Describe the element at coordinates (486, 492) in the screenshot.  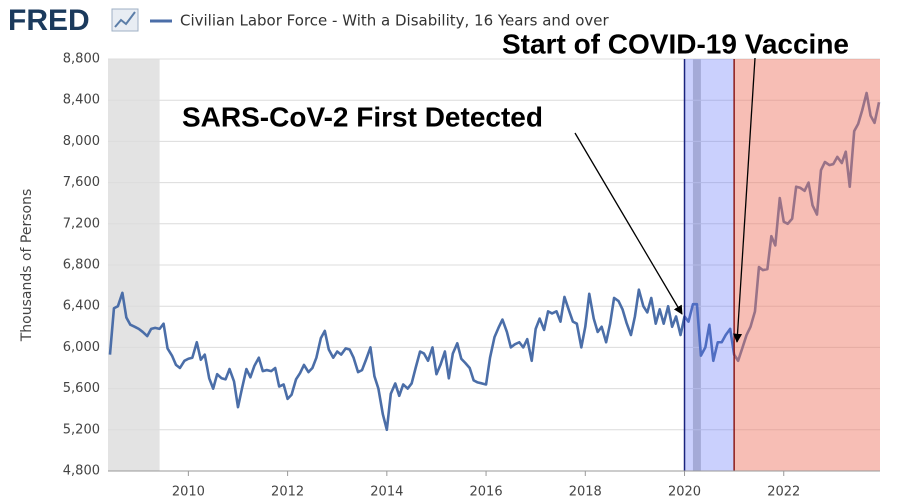
I see `x-tick-label: 2016` at that location.